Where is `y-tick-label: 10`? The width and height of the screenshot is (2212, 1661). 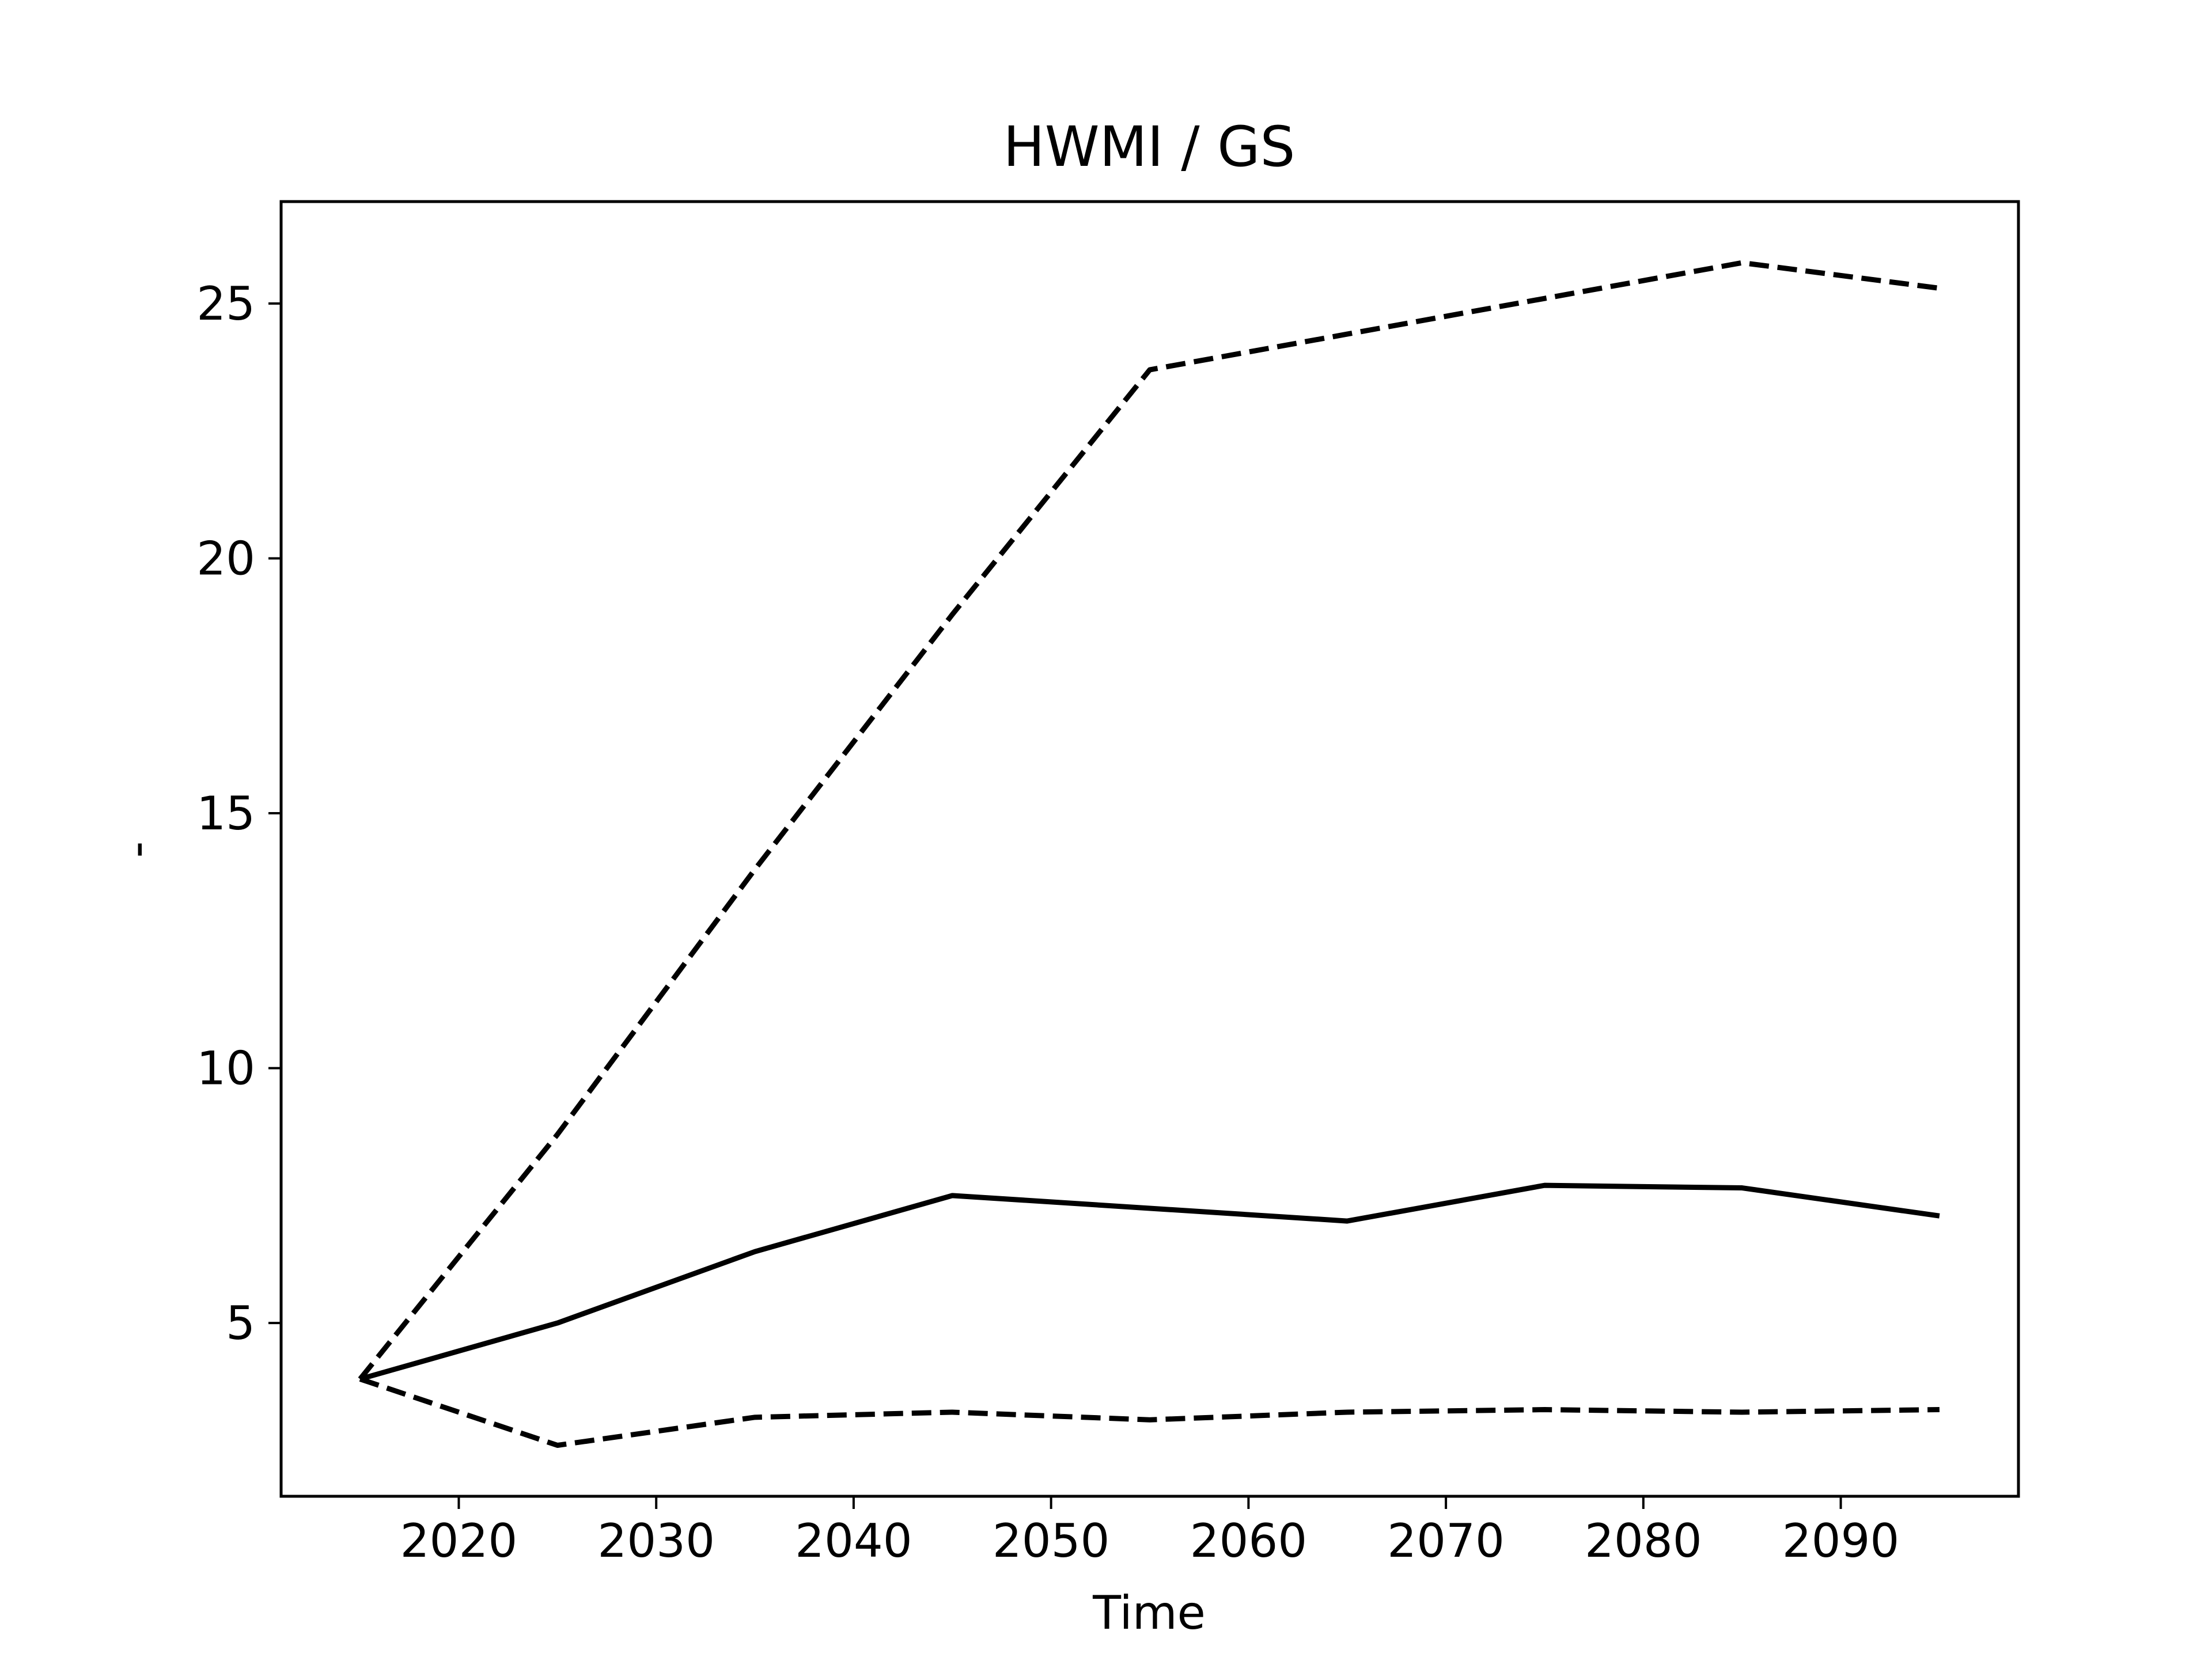
y-tick-label: 10 is located at coordinates (225, 1068).